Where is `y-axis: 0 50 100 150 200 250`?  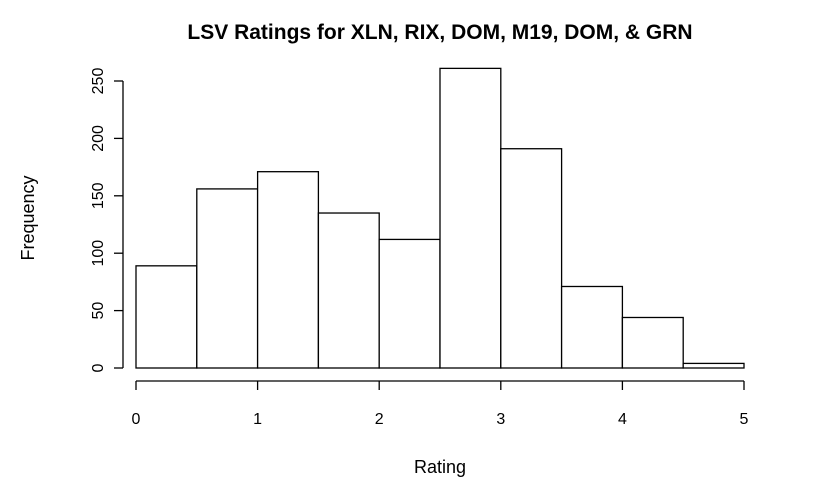
y-axis: 0 50 100 150 200 250 is located at coordinates (107, 220).